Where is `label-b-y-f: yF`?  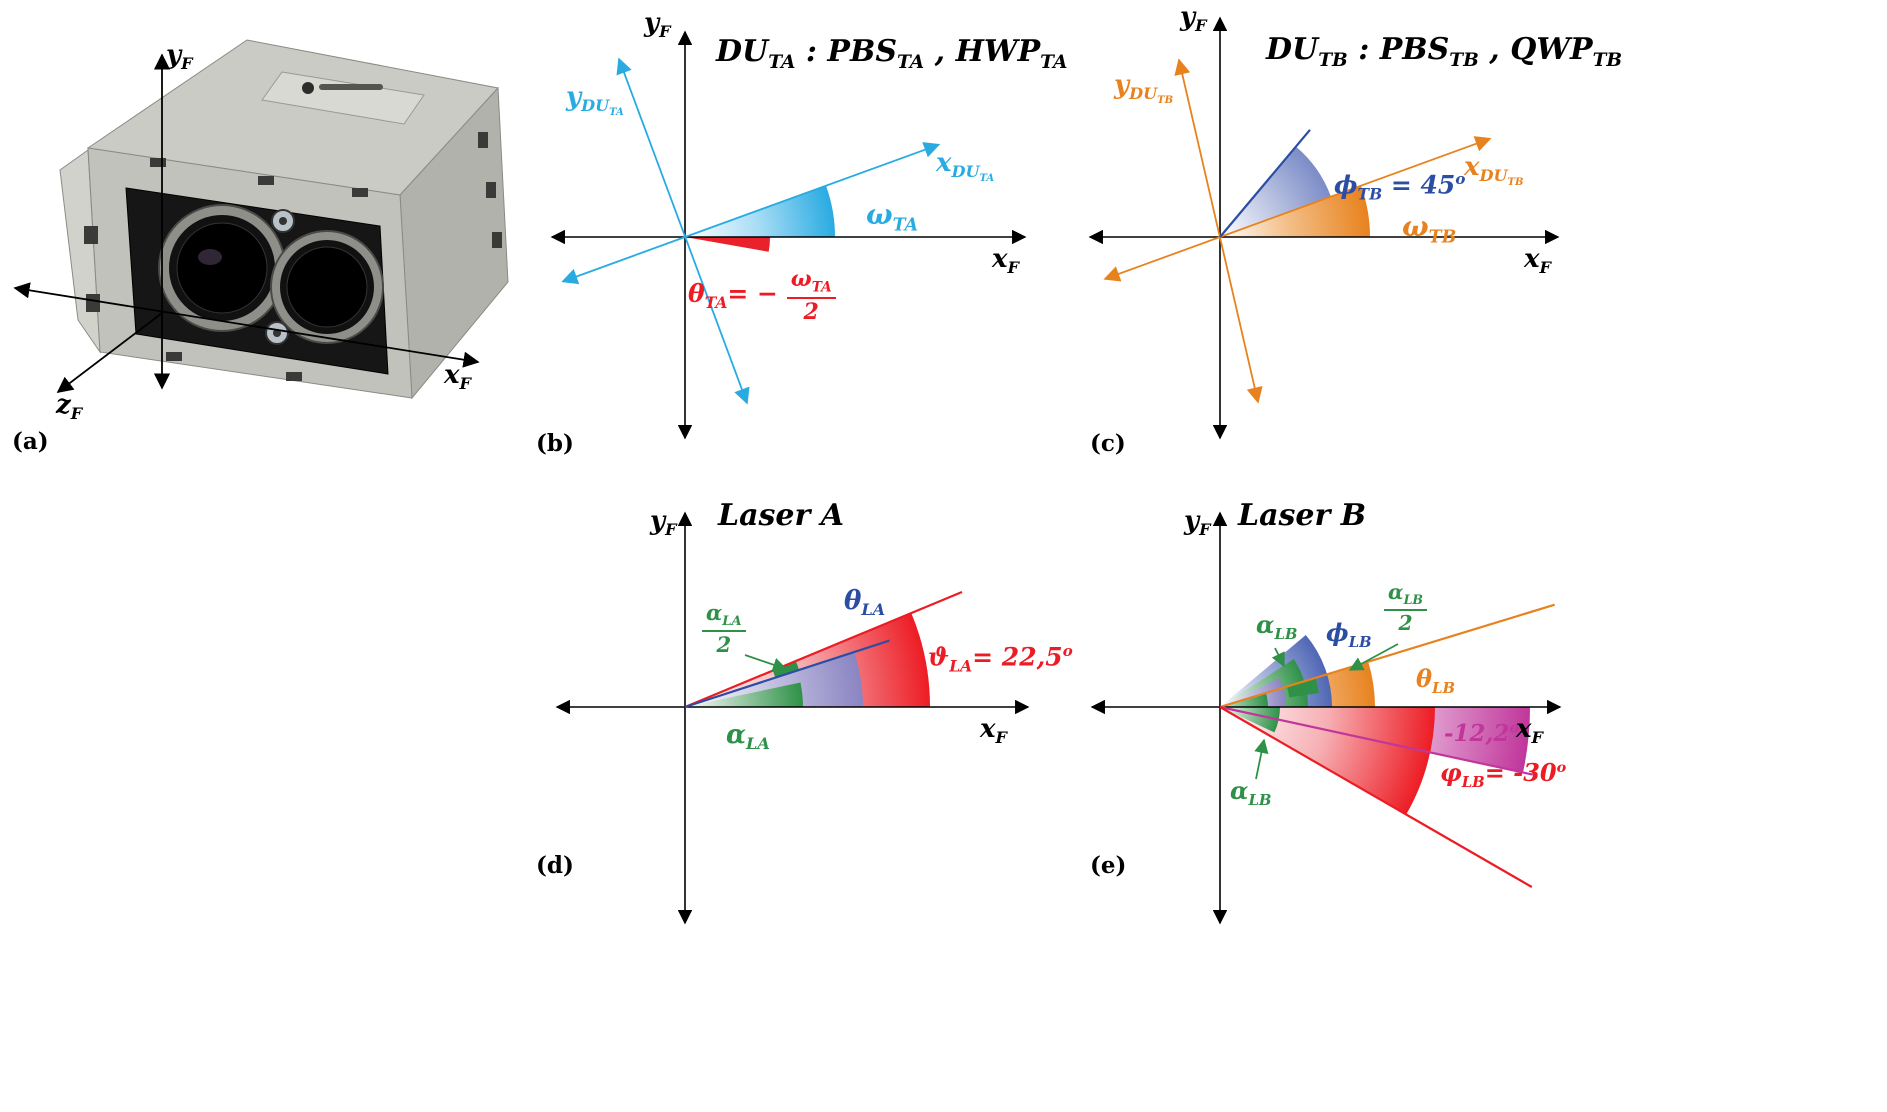
label-b-y-f: yF is located at coordinates (657, 25).